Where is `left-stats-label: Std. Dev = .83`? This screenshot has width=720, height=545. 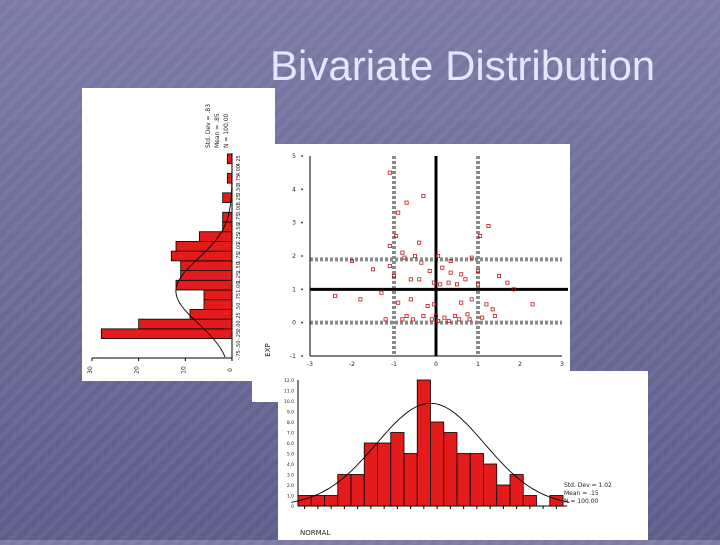 left-stats-label: Std. Dev = .83 is located at coordinates (208, 126).